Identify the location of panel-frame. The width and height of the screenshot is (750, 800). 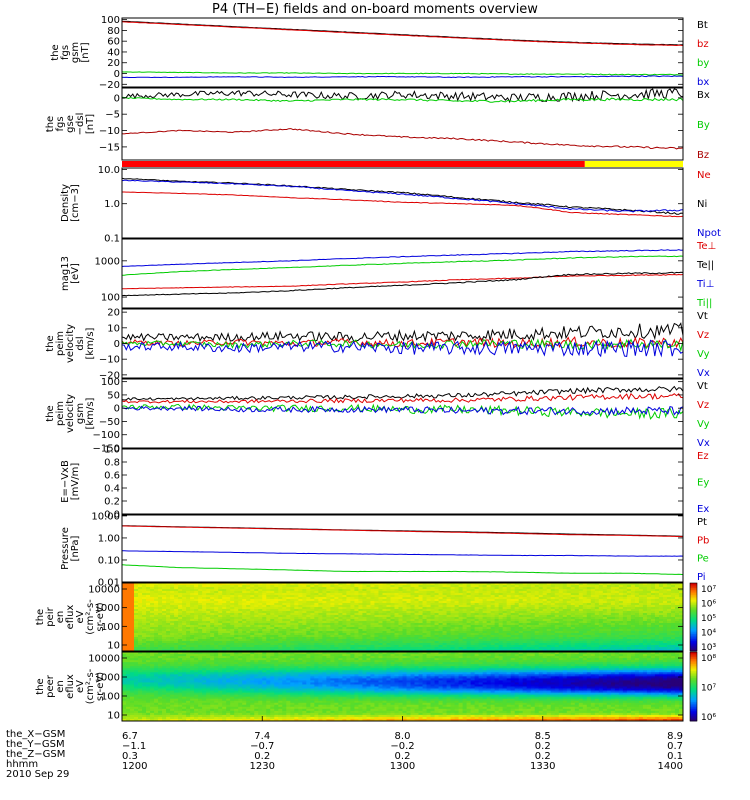
(402, 124).